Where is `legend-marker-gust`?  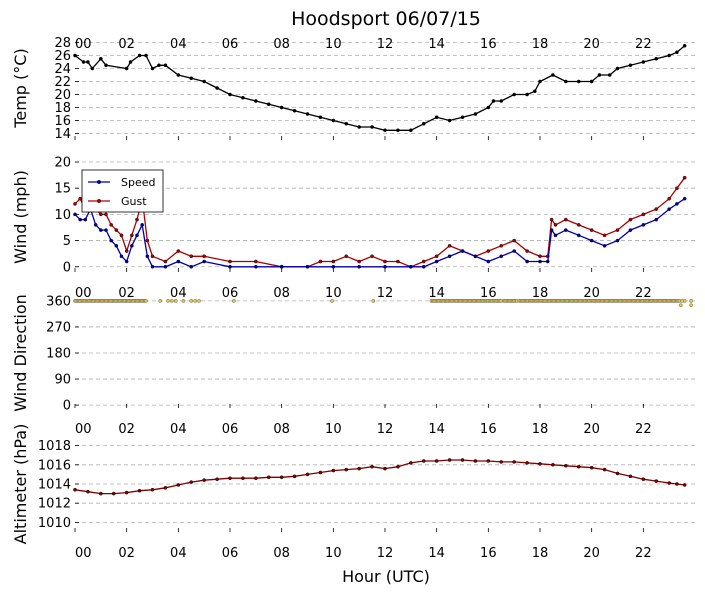 legend-marker-gust is located at coordinates (98, 200).